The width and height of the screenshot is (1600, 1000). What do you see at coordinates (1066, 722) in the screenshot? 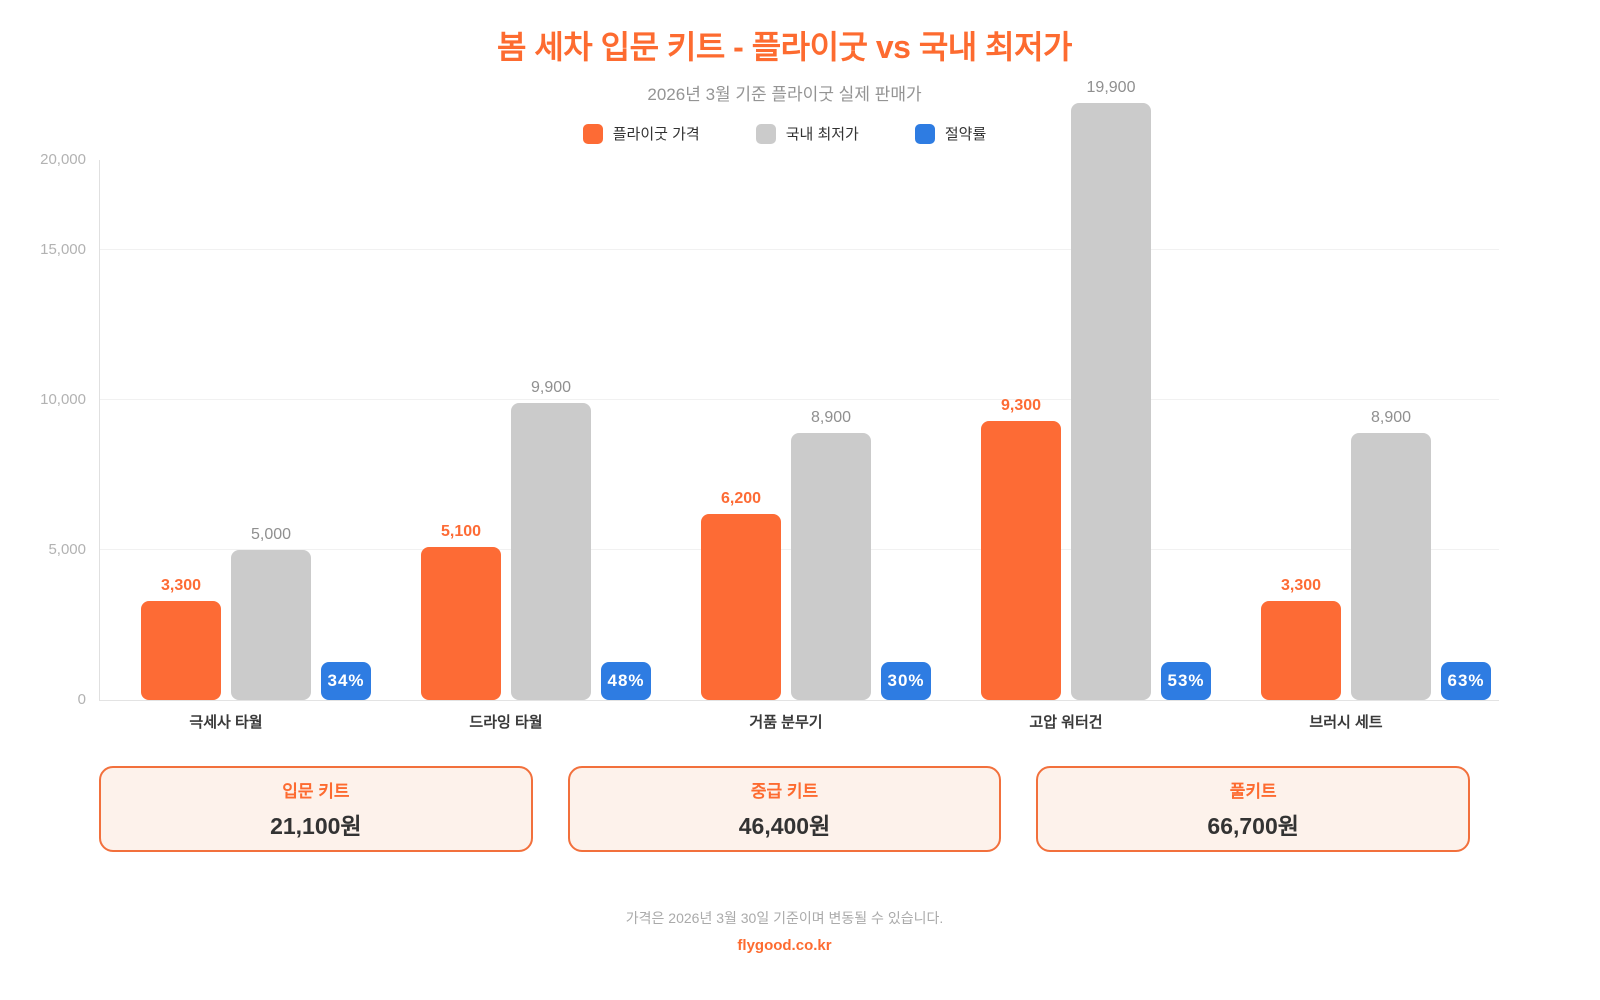
I see `x-axis-category-label: 고압 워터건` at bounding box center [1066, 722].